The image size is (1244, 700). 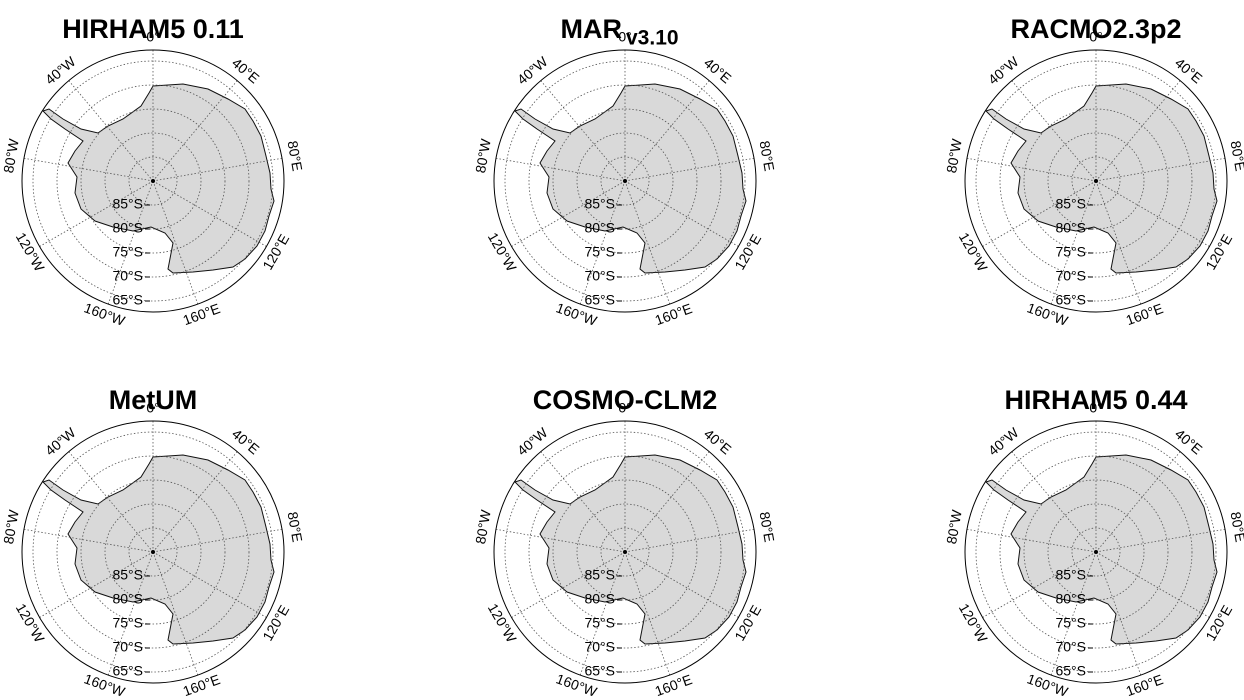 I want to click on panel-title: HIRHAM5 0.11, so click(x=153, y=29).